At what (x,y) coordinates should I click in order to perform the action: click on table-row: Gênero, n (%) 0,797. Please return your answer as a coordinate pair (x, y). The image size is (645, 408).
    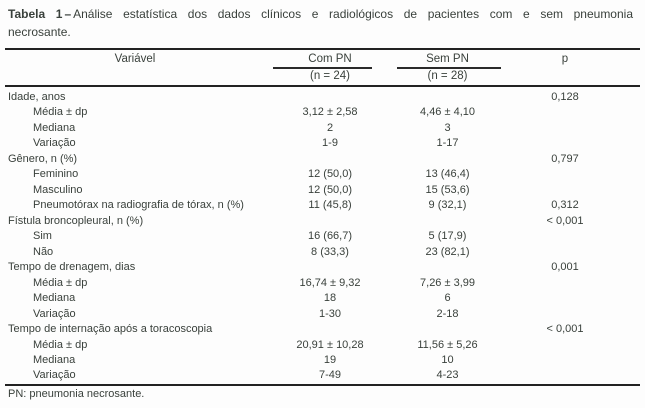
    Looking at the image, I should click on (322, 159).